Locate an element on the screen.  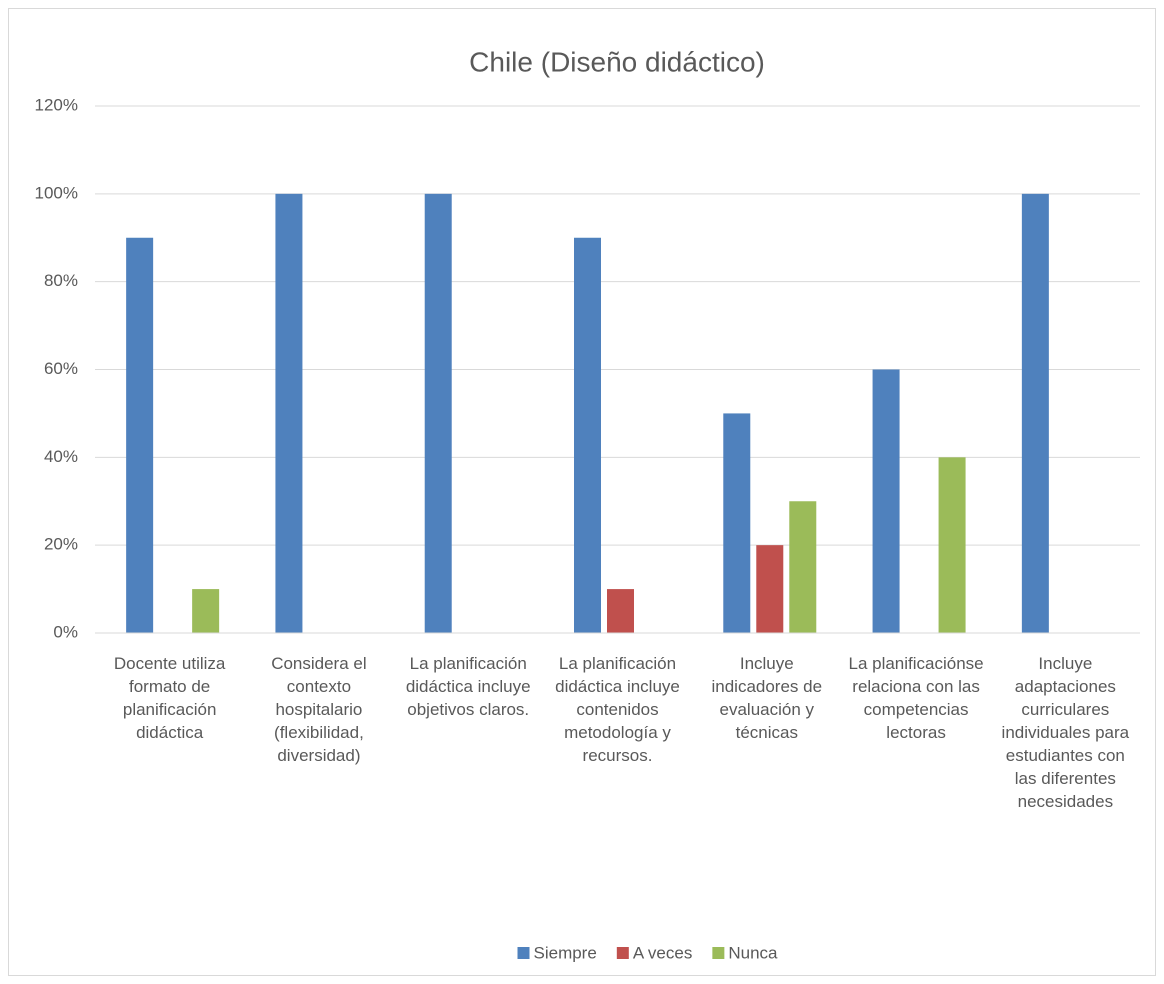
y-tick-label: 100% is located at coordinates (56, 192).